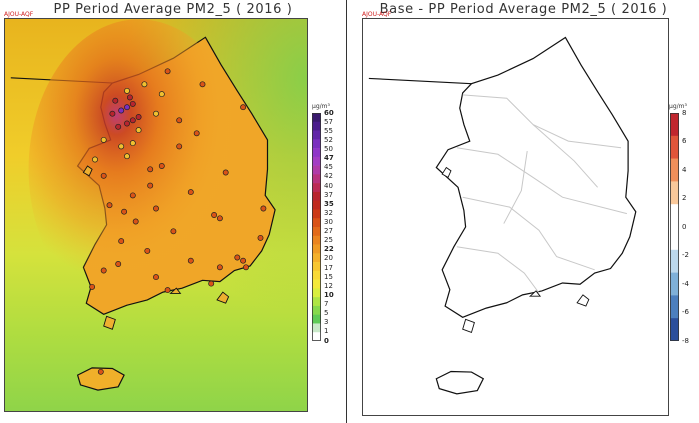 The width and height of the screenshot is (699, 423). What do you see at coordinates (685, 255) in the screenshot?
I see `colorbar-tick-label: -2` at bounding box center [685, 255].